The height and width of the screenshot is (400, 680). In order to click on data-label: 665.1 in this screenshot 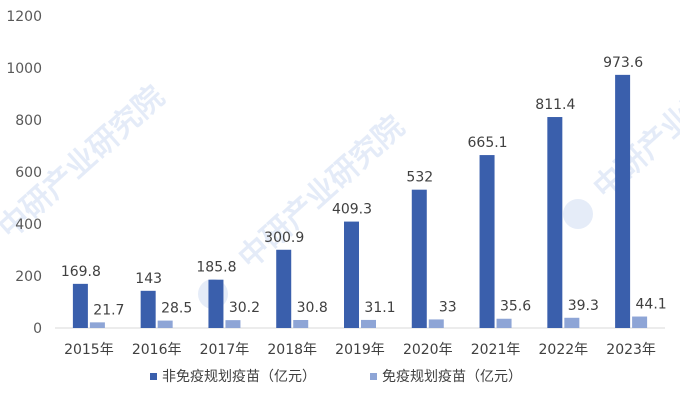, I will do `click(488, 143)`.